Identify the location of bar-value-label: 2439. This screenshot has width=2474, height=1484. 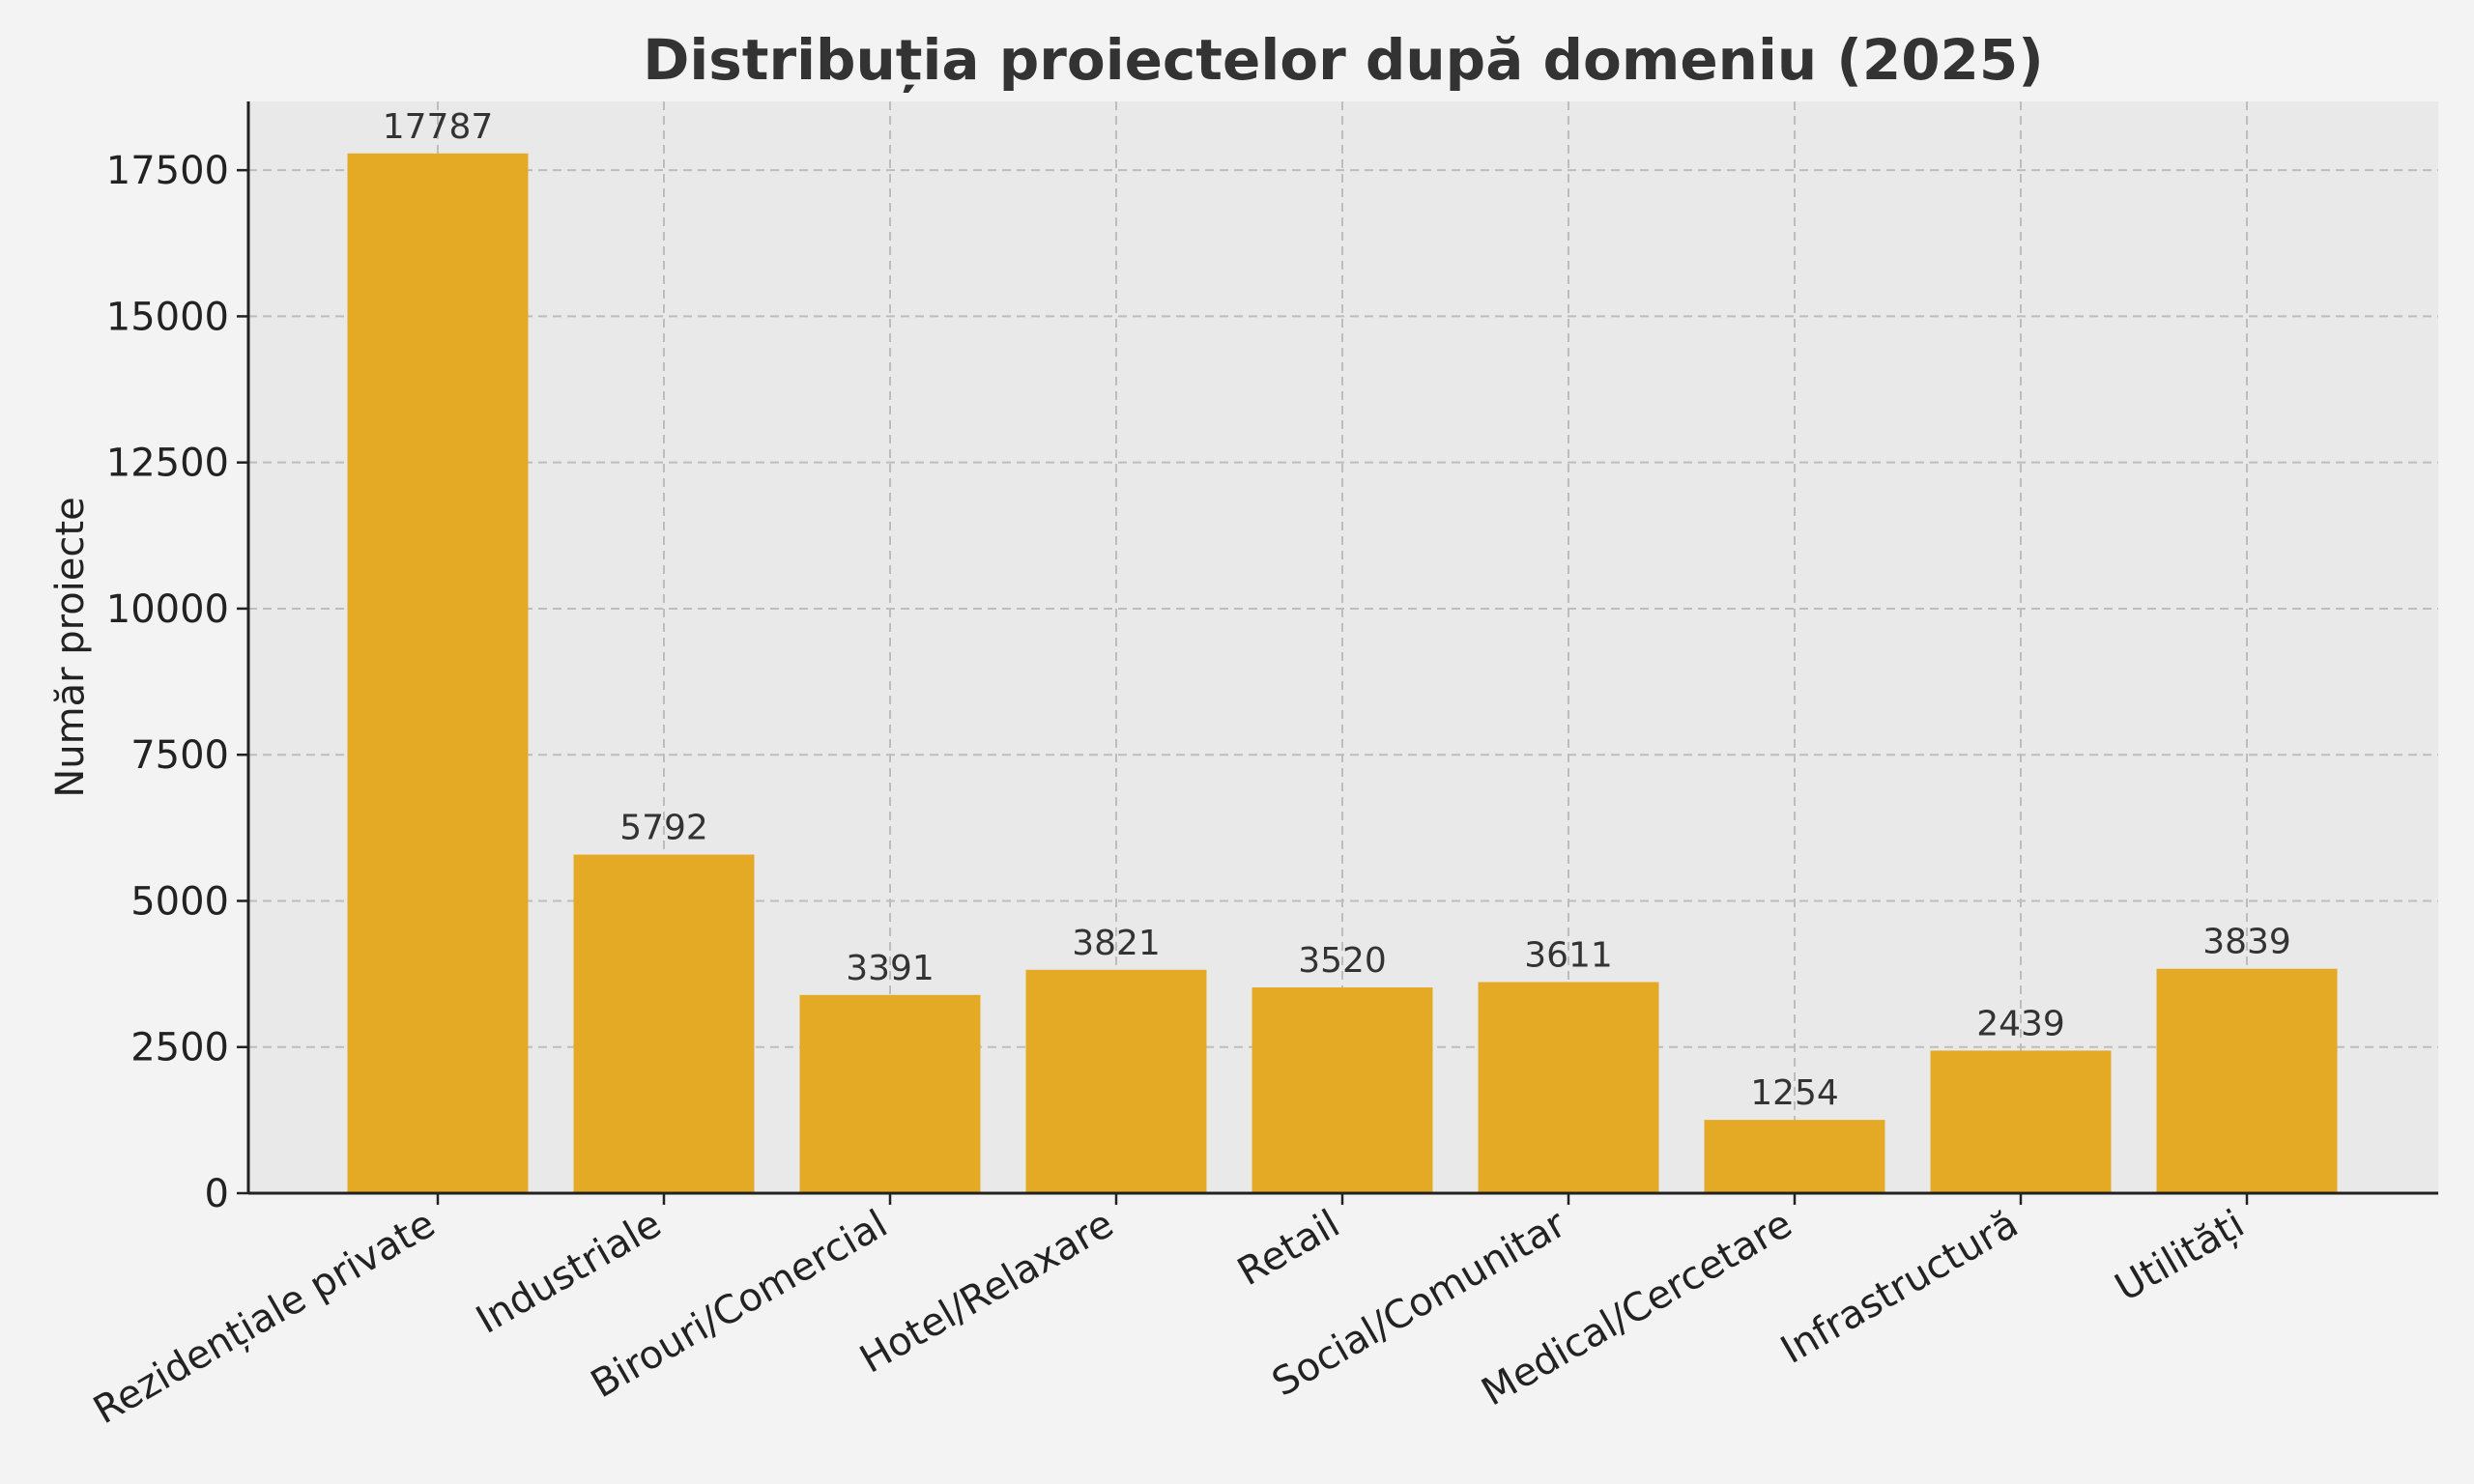
(2021, 1024).